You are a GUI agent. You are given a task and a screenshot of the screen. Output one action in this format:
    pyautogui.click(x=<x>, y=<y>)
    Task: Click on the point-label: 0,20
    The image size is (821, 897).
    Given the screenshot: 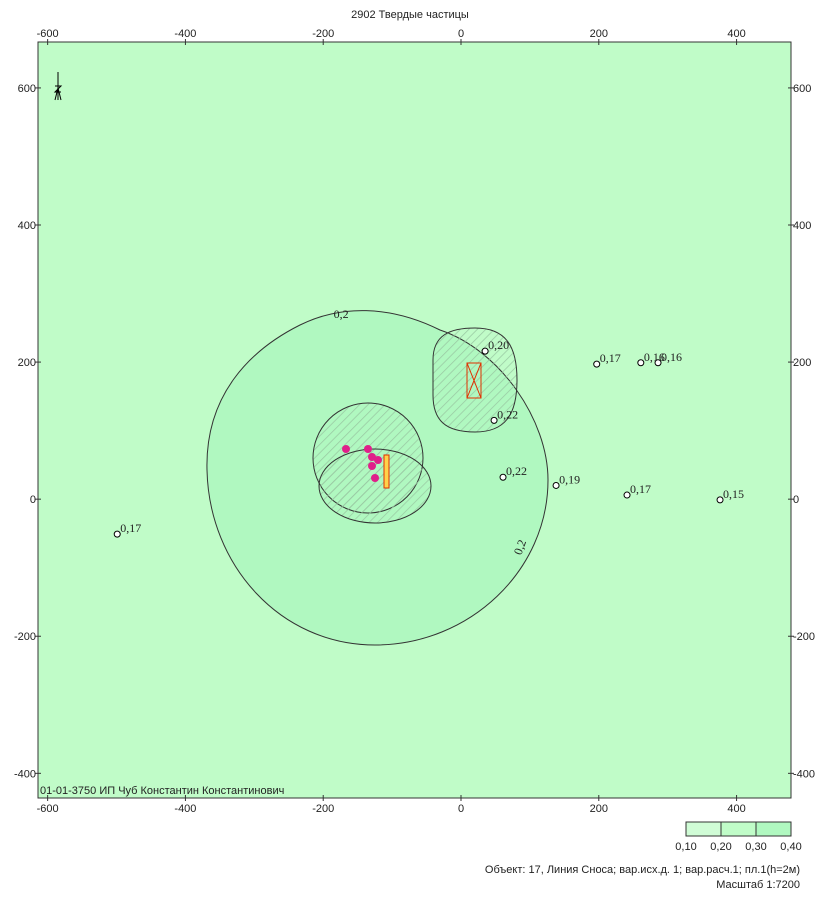 What is the action you would take?
    pyautogui.click(x=498, y=345)
    